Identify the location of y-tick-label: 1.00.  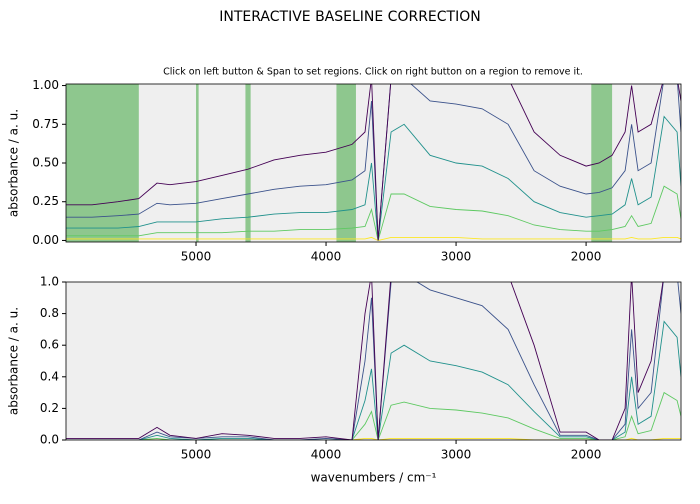
(45, 85).